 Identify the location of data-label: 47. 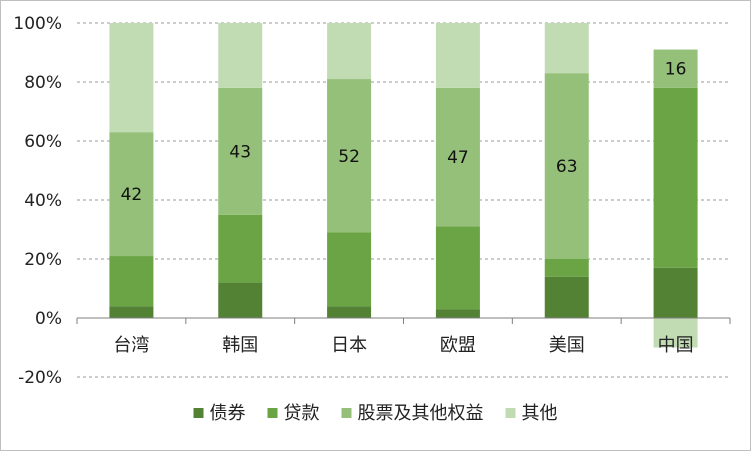
(458, 158).